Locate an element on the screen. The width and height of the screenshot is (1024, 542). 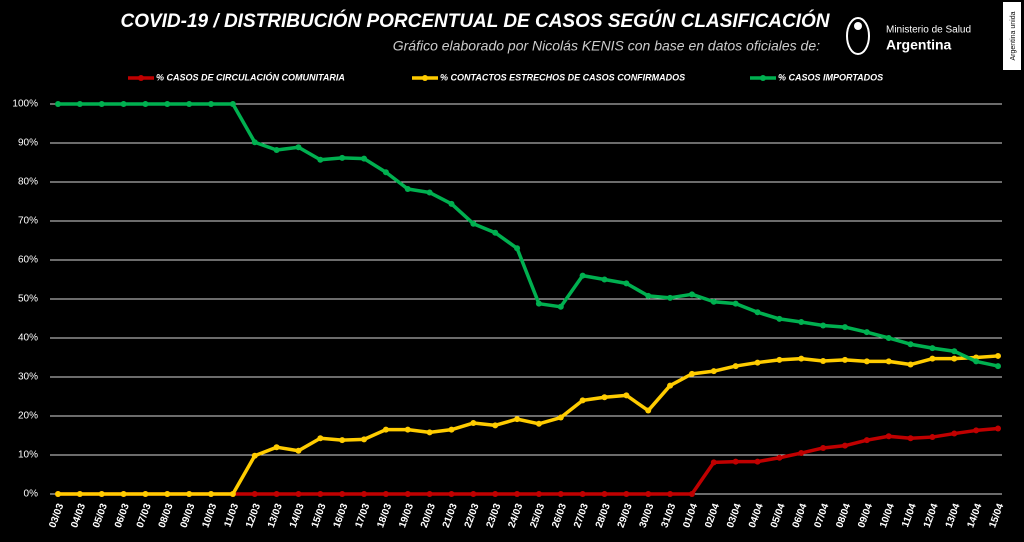
y-tick-label: 40% is located at coordinates (28, 338).